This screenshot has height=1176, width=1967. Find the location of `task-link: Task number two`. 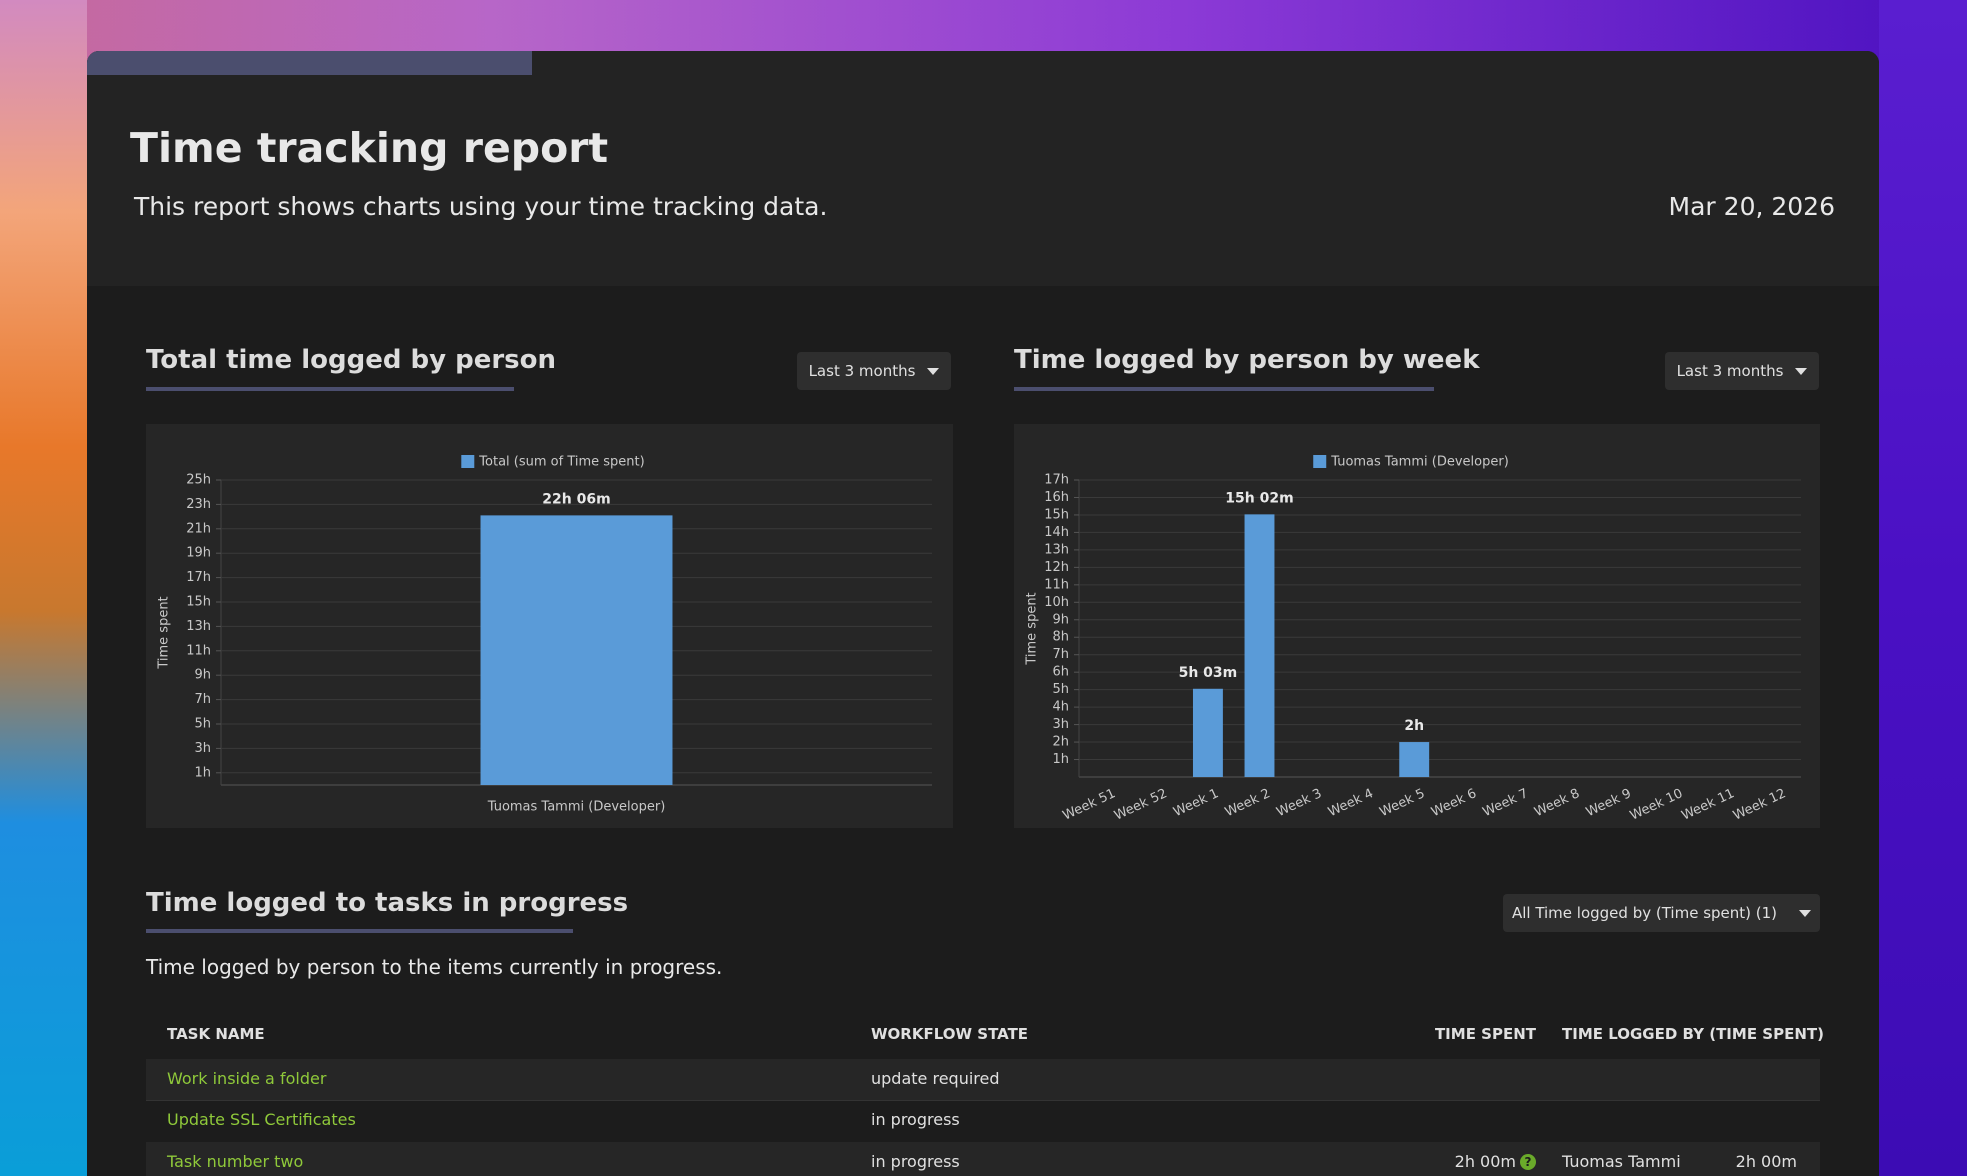

task-link: Task number two is located at coordinates (235, 1161).